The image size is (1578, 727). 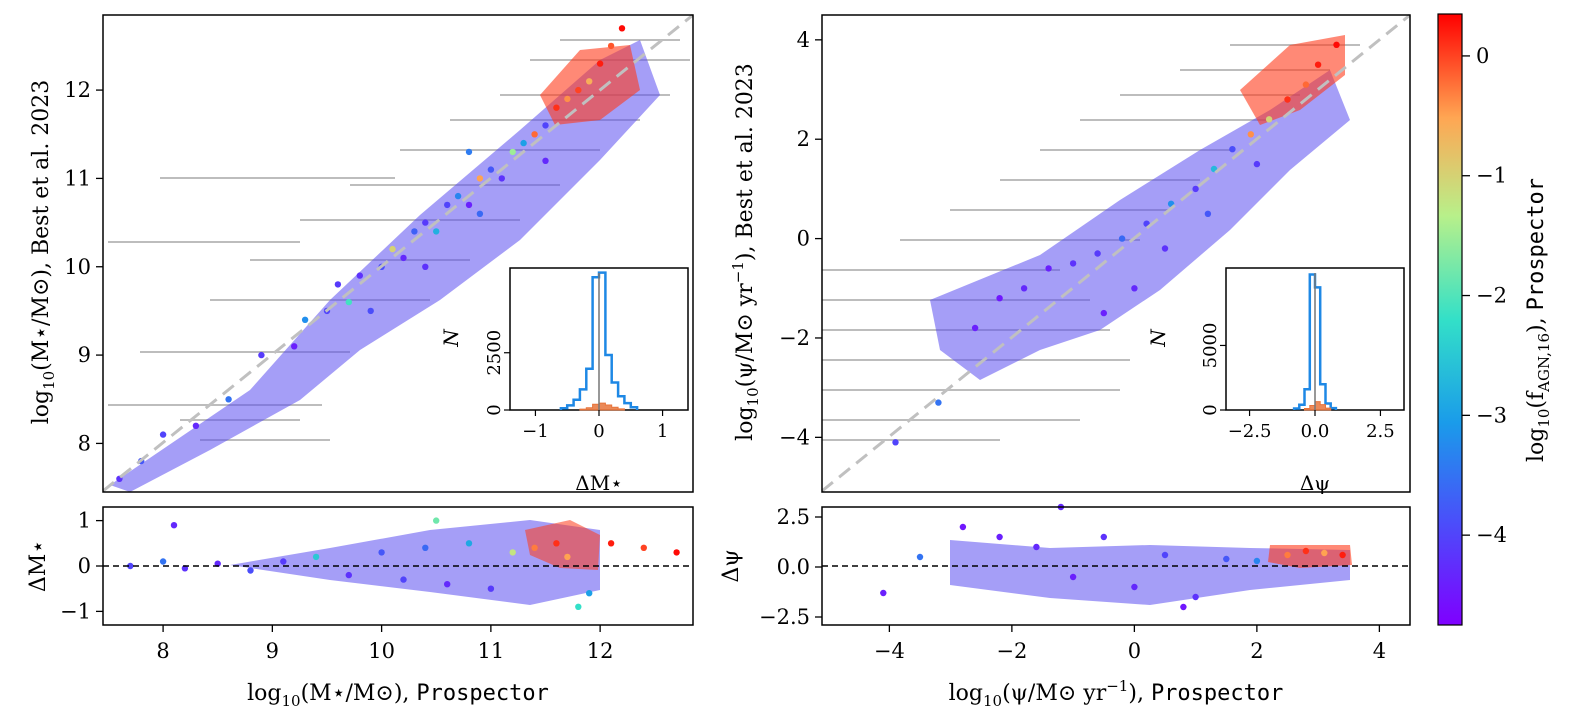 What do you see at coordinates (1491, 415) in the screenshot?
I see `colorbar-tick-label: −3` at bounding box center [1491, 415].